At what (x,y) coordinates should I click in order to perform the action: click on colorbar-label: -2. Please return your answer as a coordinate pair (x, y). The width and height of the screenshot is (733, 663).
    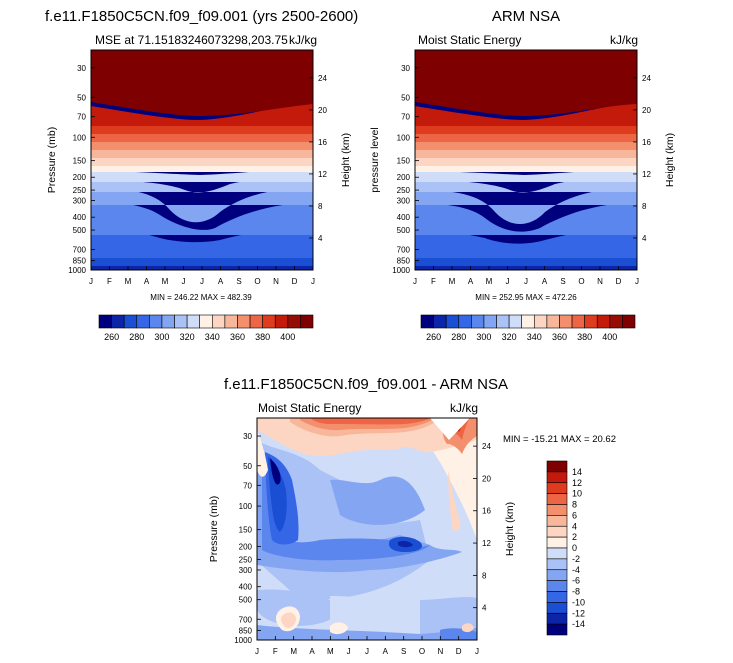
    Looking at the image, I should click on (576, 559).